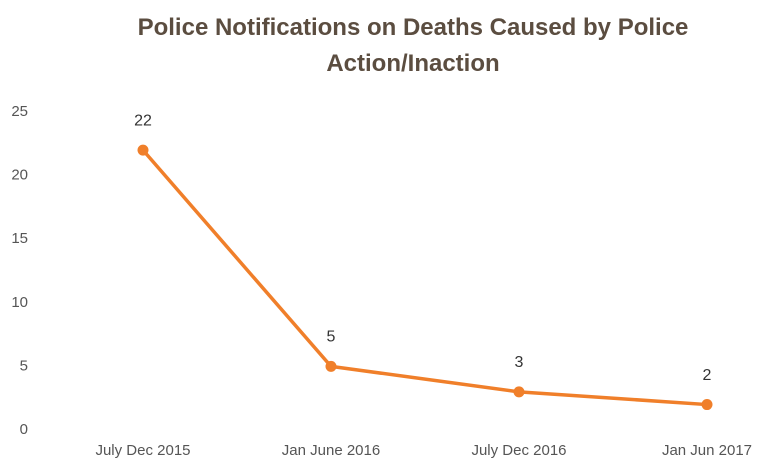  I want to click on x-tick-label: Jan June 2016, so click(331, 450).